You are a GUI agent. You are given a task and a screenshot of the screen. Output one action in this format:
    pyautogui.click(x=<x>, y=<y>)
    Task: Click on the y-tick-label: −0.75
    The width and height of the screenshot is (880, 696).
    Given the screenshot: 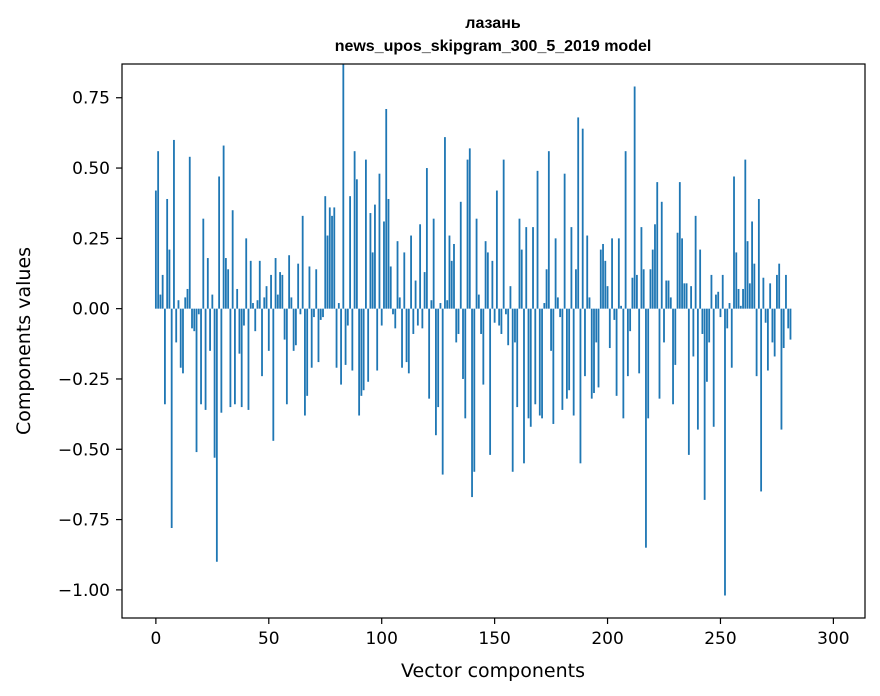 What is the action you would take?
    pyautogui.click(x=84, y=521)
    